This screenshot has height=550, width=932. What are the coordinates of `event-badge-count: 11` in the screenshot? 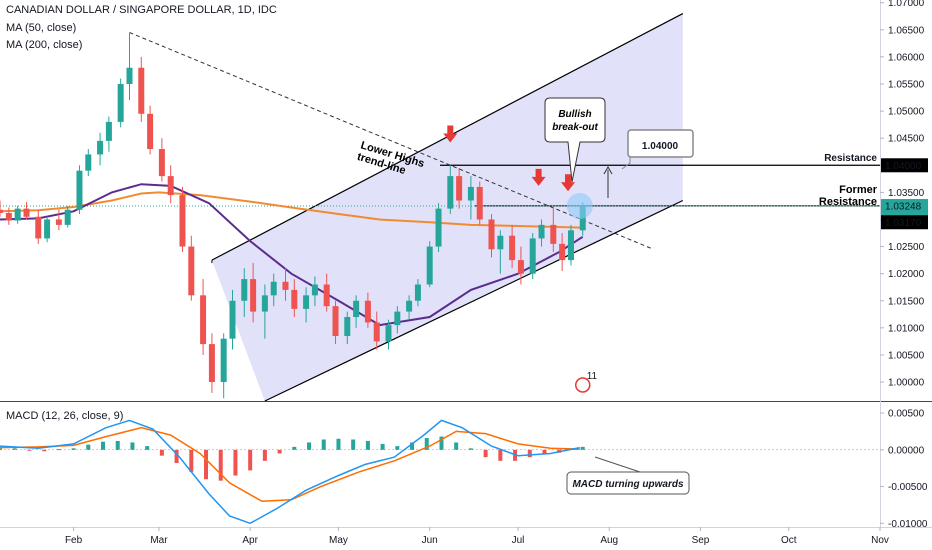 It's located at (592, 376).